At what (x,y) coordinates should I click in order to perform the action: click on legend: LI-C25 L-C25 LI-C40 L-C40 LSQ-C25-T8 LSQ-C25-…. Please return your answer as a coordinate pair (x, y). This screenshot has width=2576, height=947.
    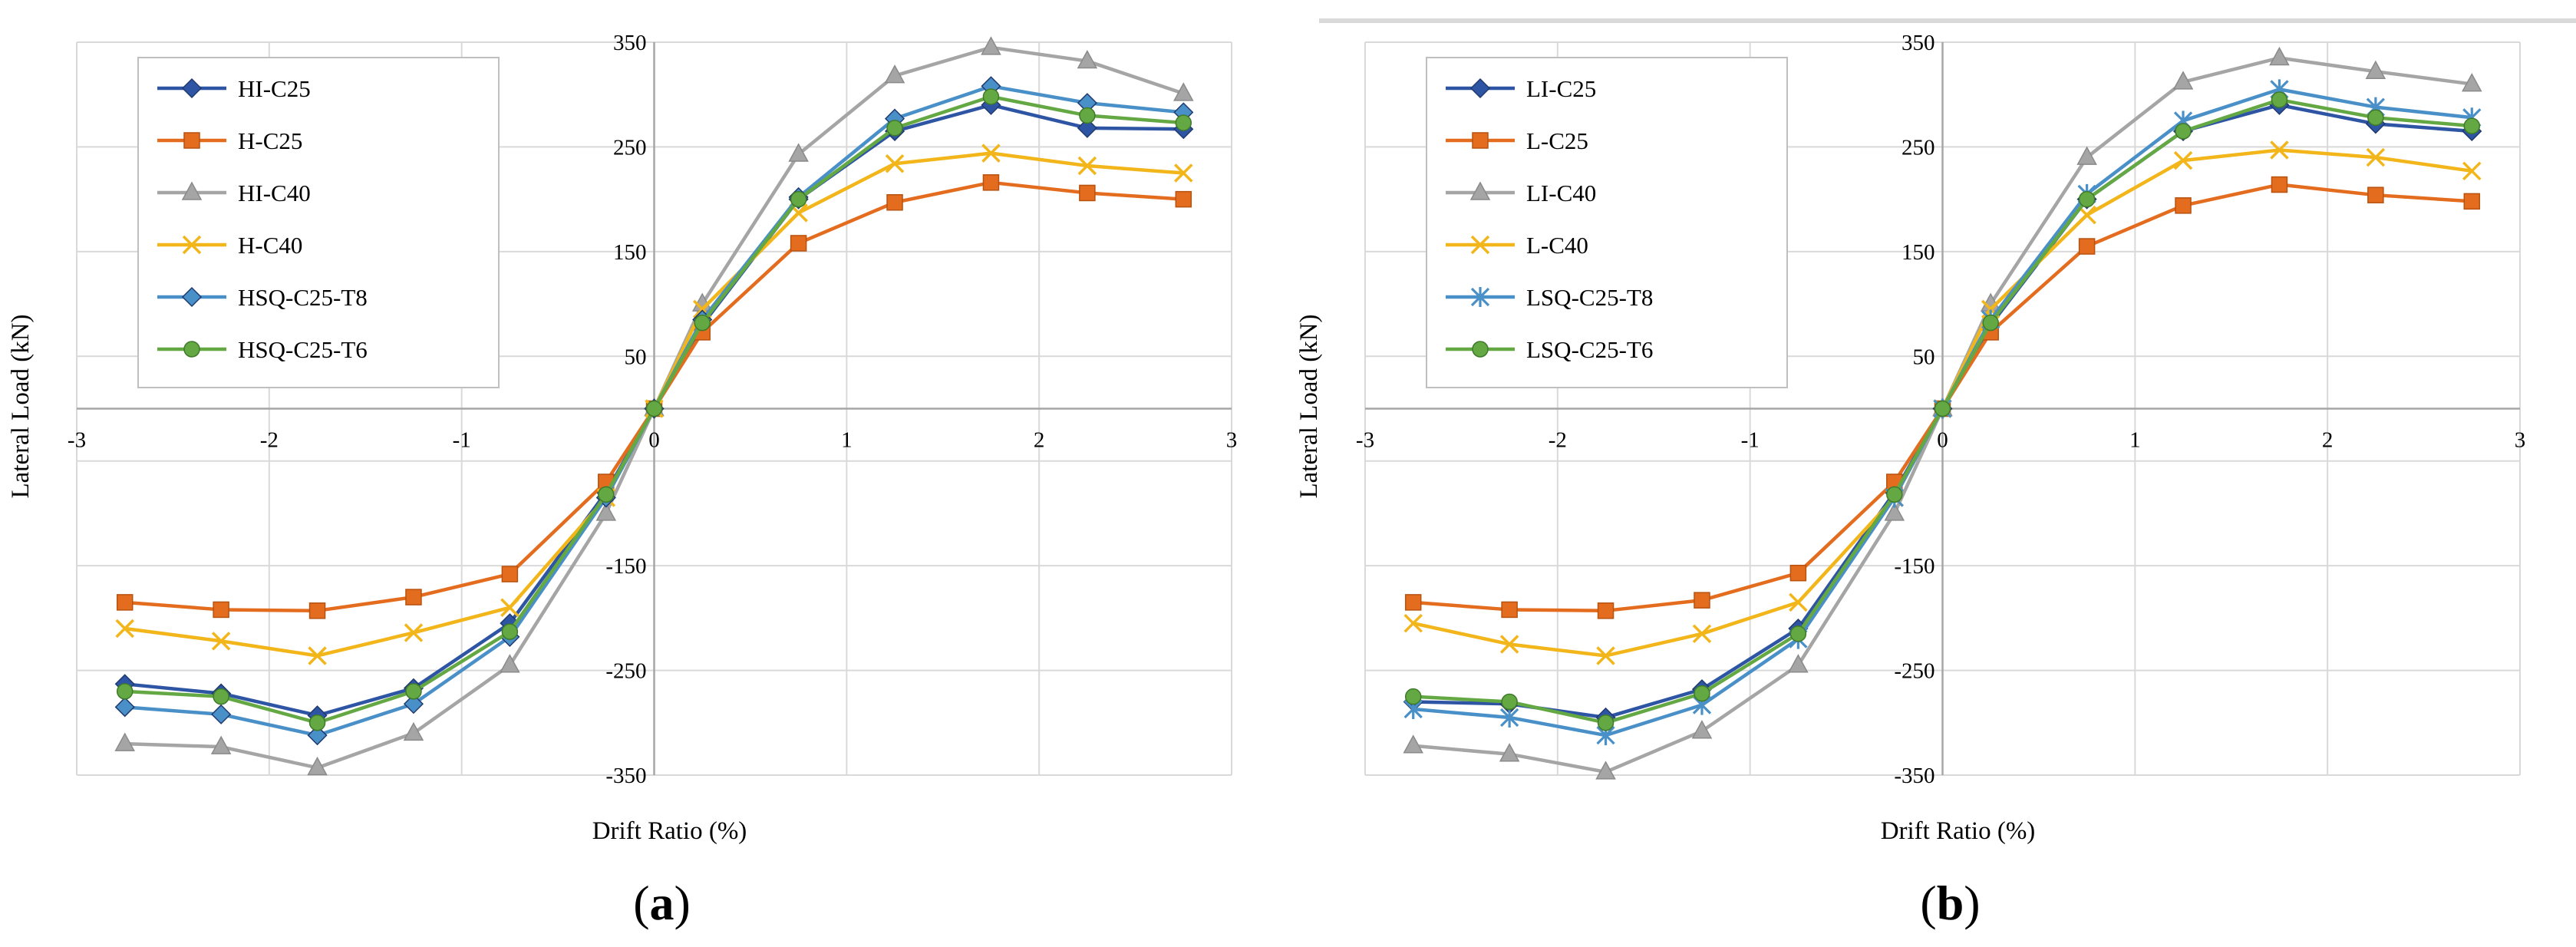
    Looking at the image, I should click on (1607, 223).